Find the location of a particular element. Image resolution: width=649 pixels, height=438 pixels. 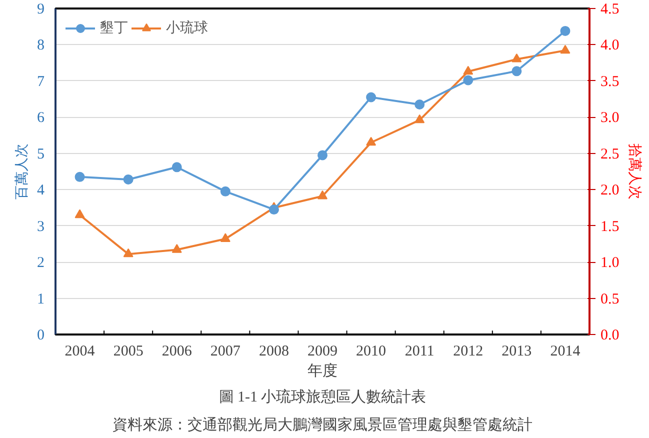

y2-tick-label: 1.0 is located at coordinates (610, 263).